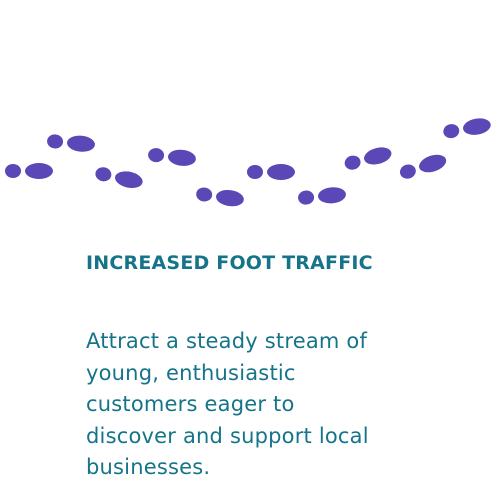  I want to click on heading: INCREASED FOOT TRAFFIC, so click(229, 263).